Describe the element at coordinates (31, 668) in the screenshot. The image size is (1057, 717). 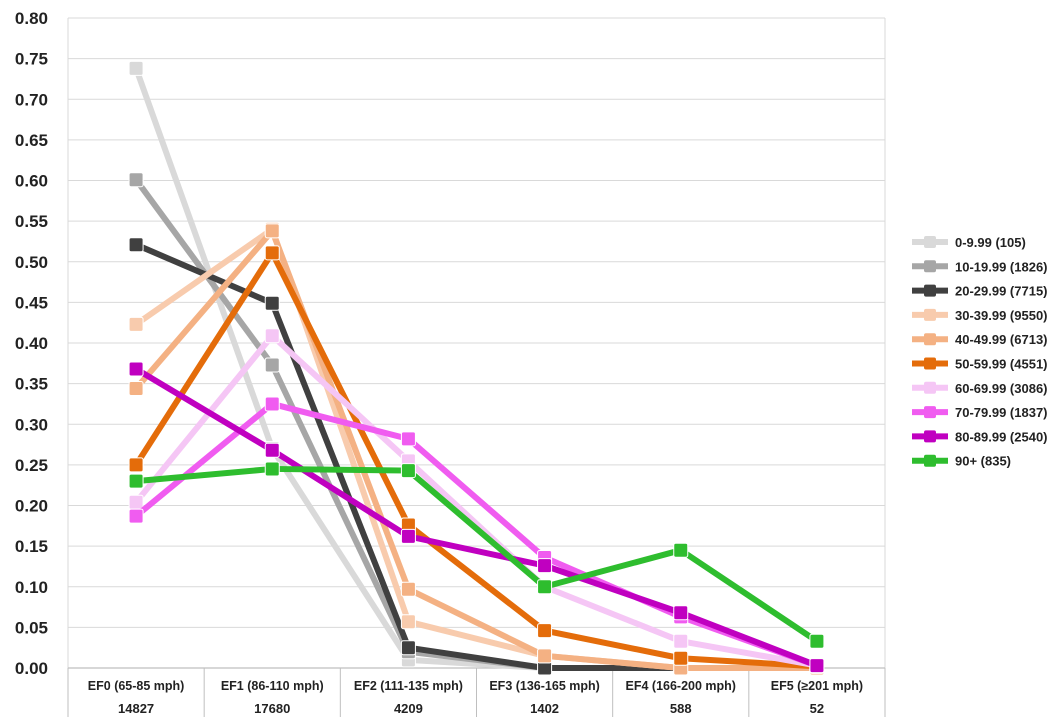
I see `y-tick-label: 0.00` at that location.